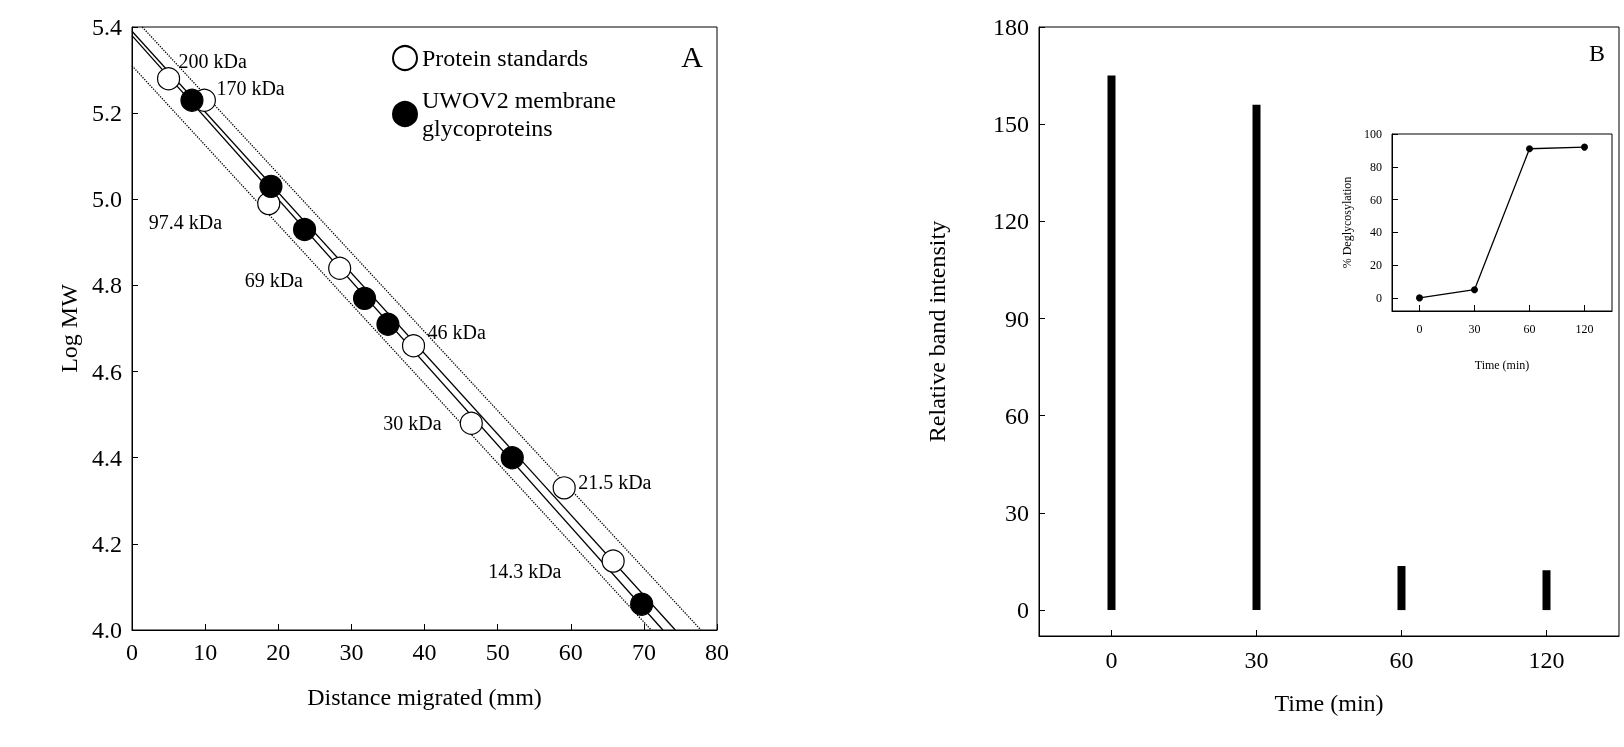  I want to click on annotation: B, so click(1597, 53).